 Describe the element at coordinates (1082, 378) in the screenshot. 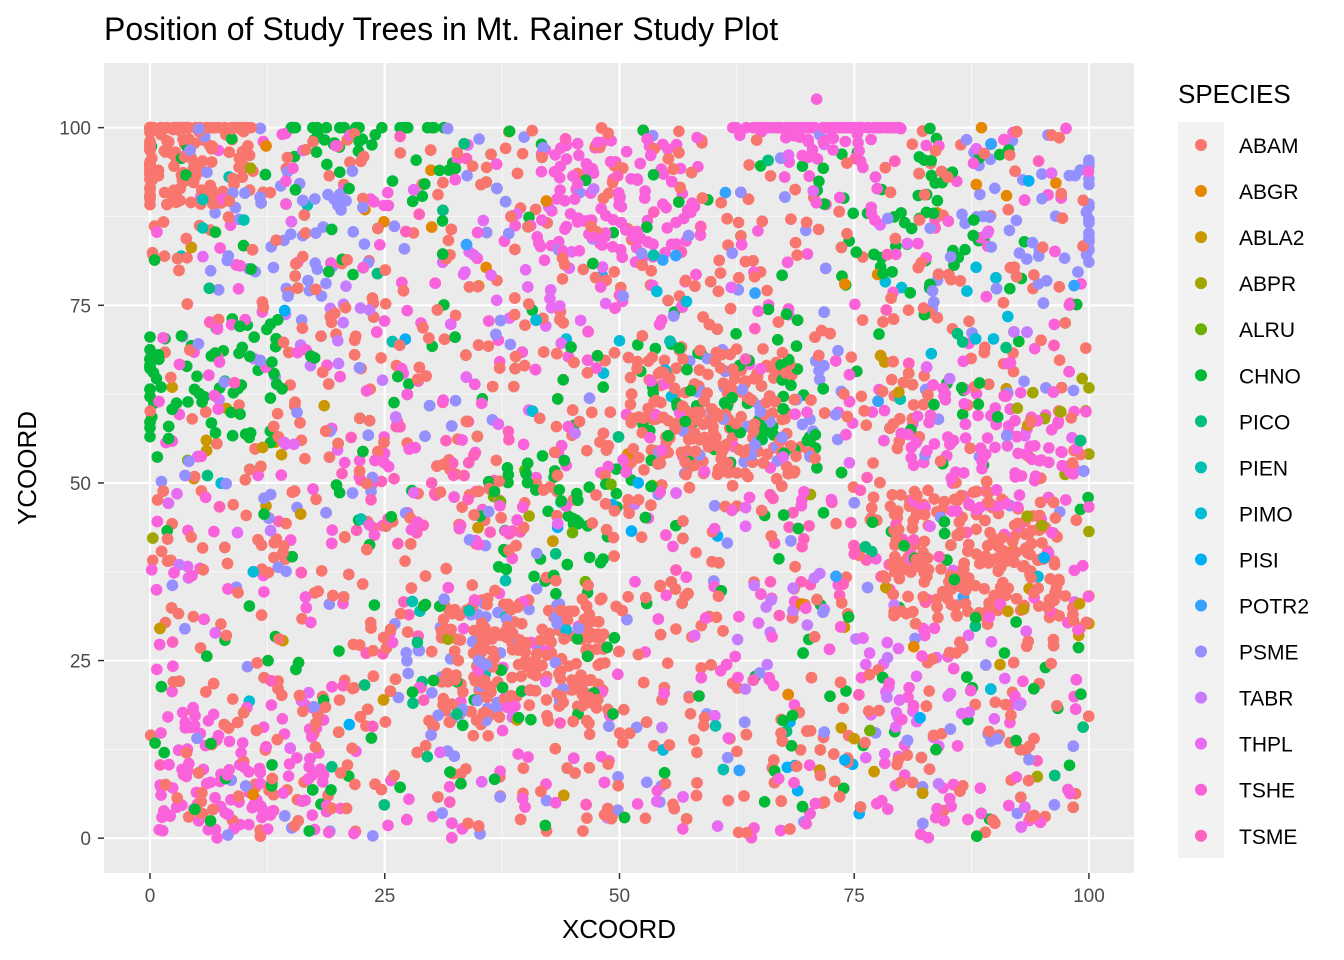

I see `point-abpr` at that location.